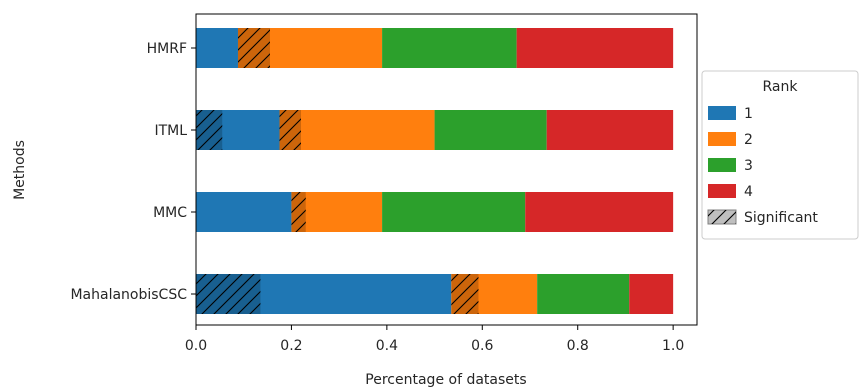  Describe the element at coordinates (730, 153) in the screenshot. I see `legend-entries: 1 2 3 4` at that location.